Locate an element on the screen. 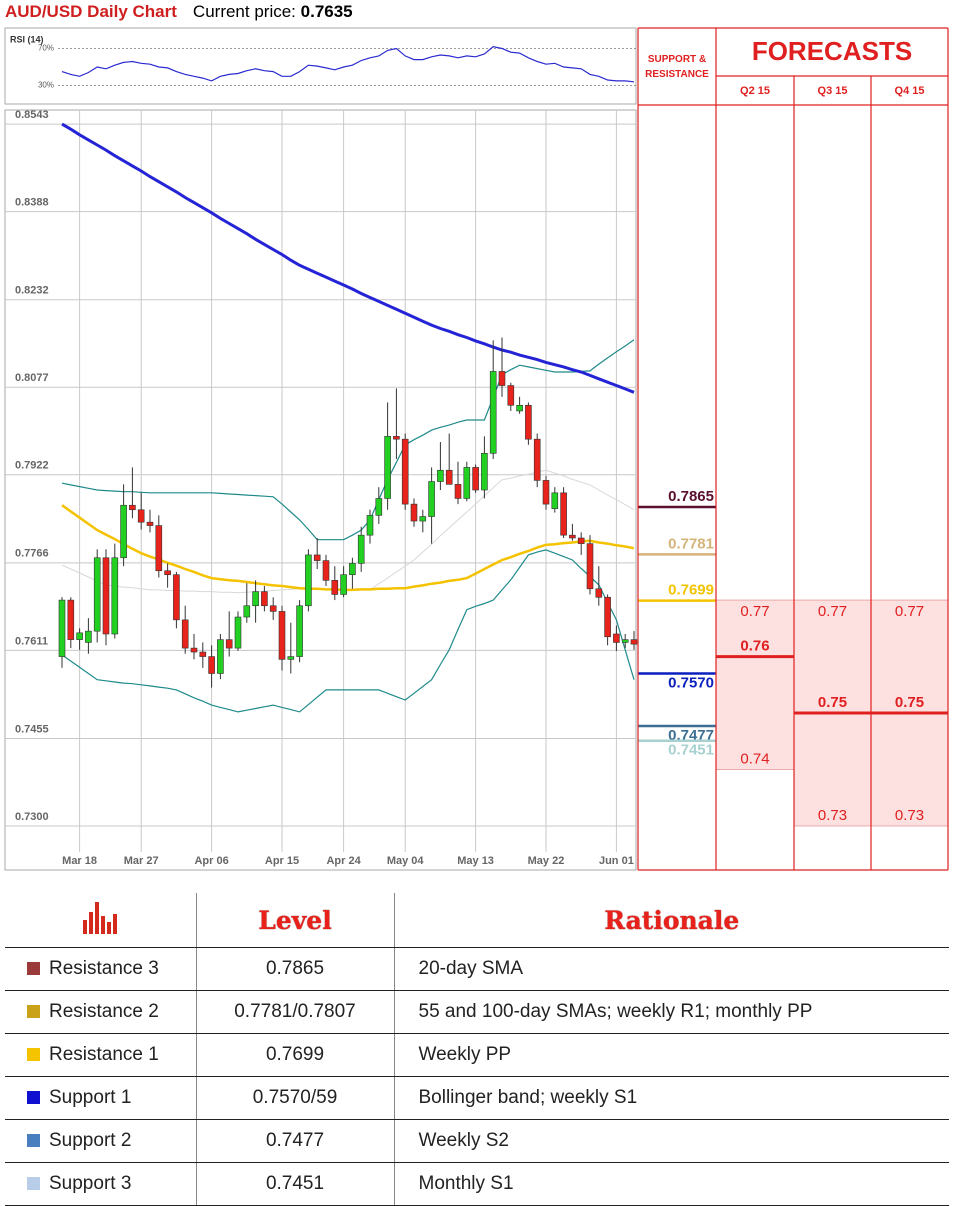 The image size is (959, 1206). level-name-cell: Resistance 3 is located at coordinates (100, 969).